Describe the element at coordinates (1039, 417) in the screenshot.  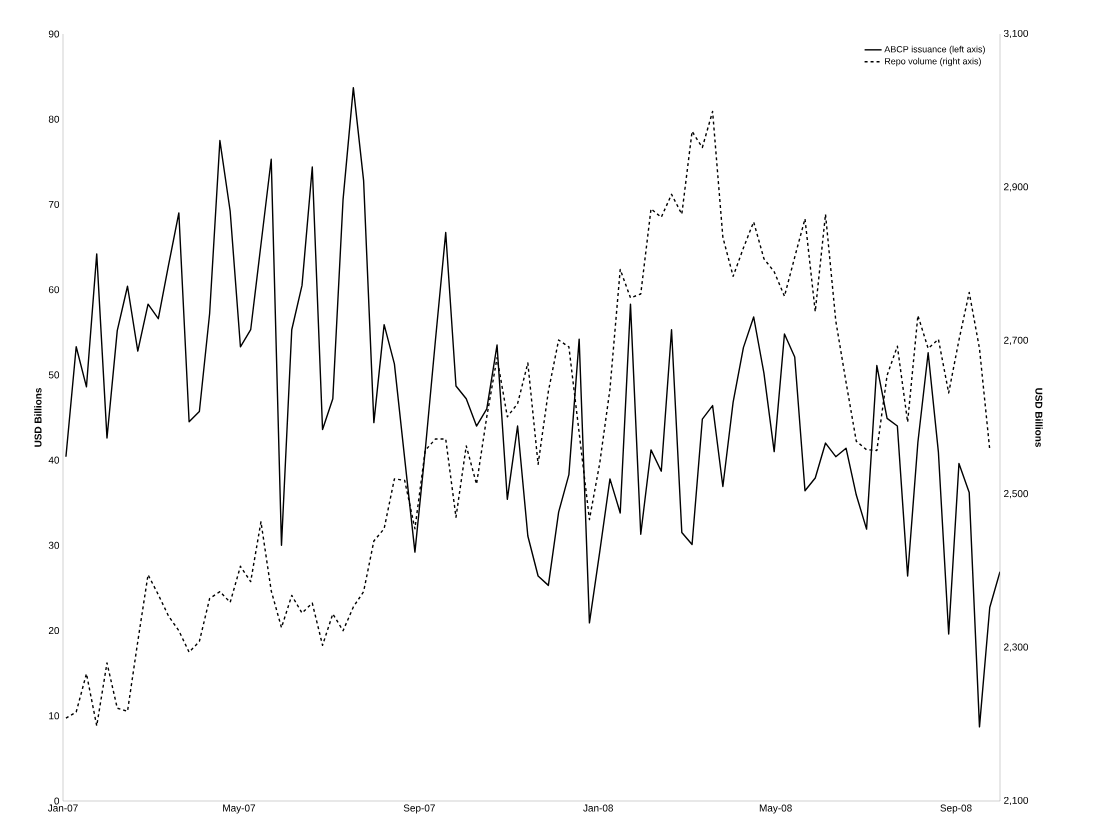
I see `y2-axis-title: USD Billions` at that location.